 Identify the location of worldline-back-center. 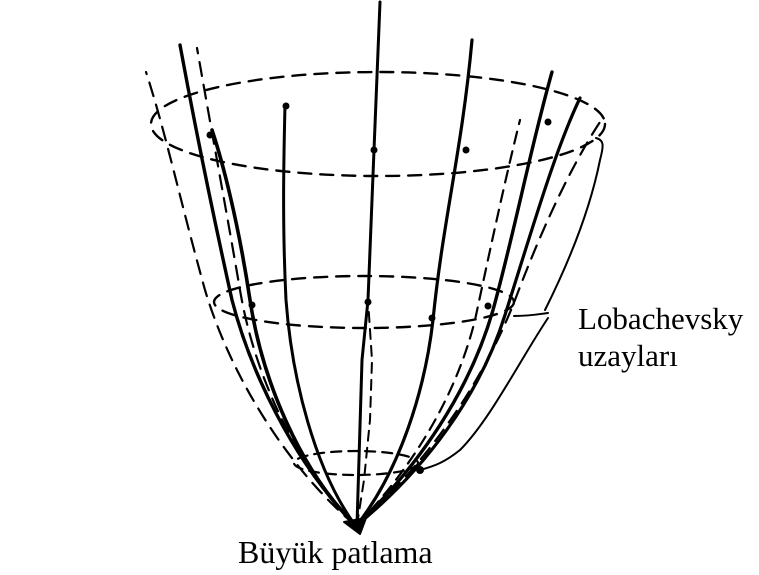
(364, 412).